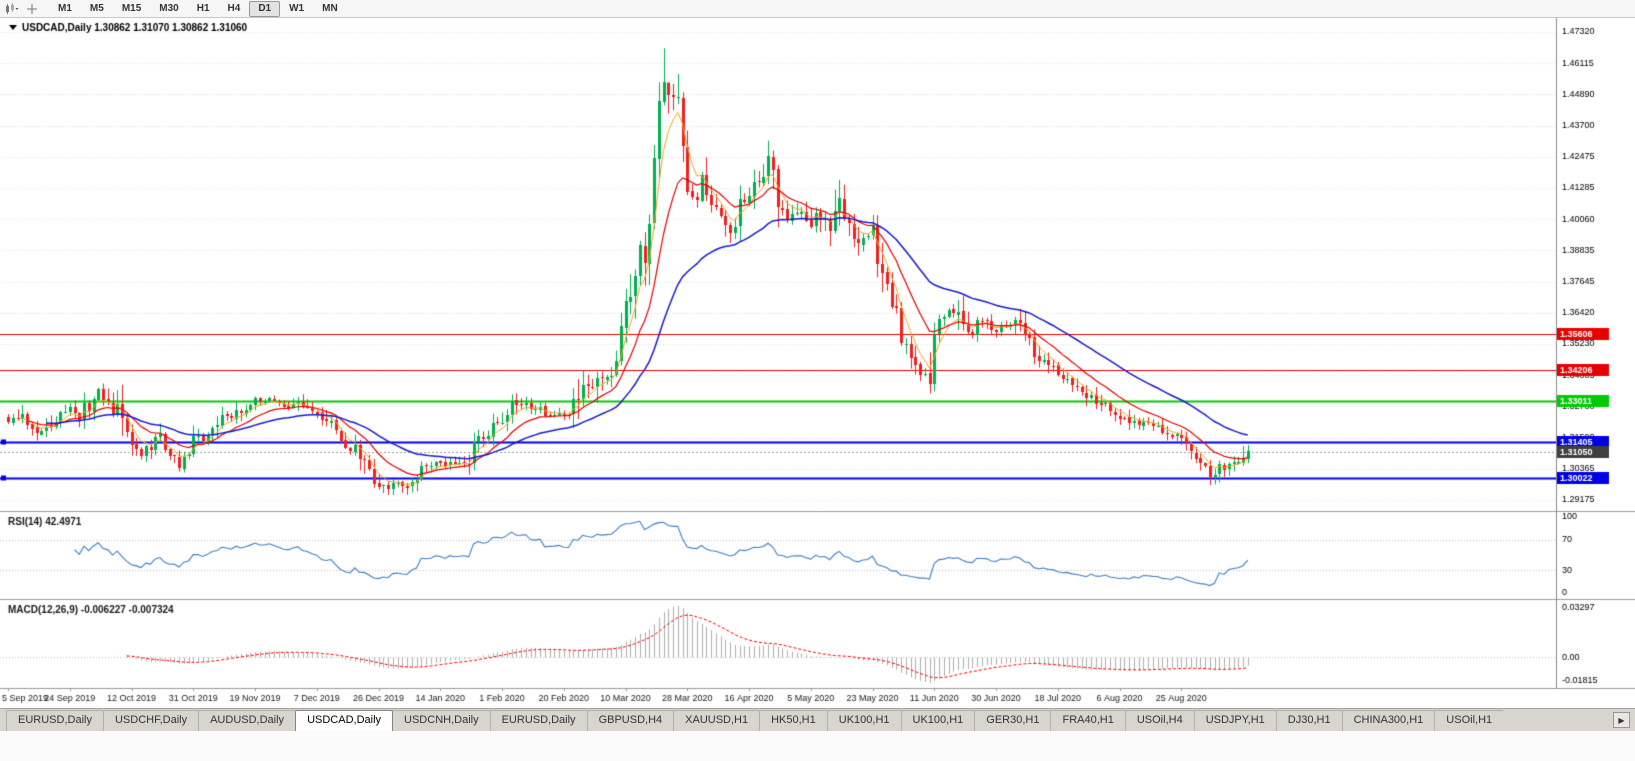 This screenshot has height=761, width=1635. What do you see at coordinates (203, 8) in the screenshot?
I see `timeframe-button-h1: H1` at bounding box center [203, 8].